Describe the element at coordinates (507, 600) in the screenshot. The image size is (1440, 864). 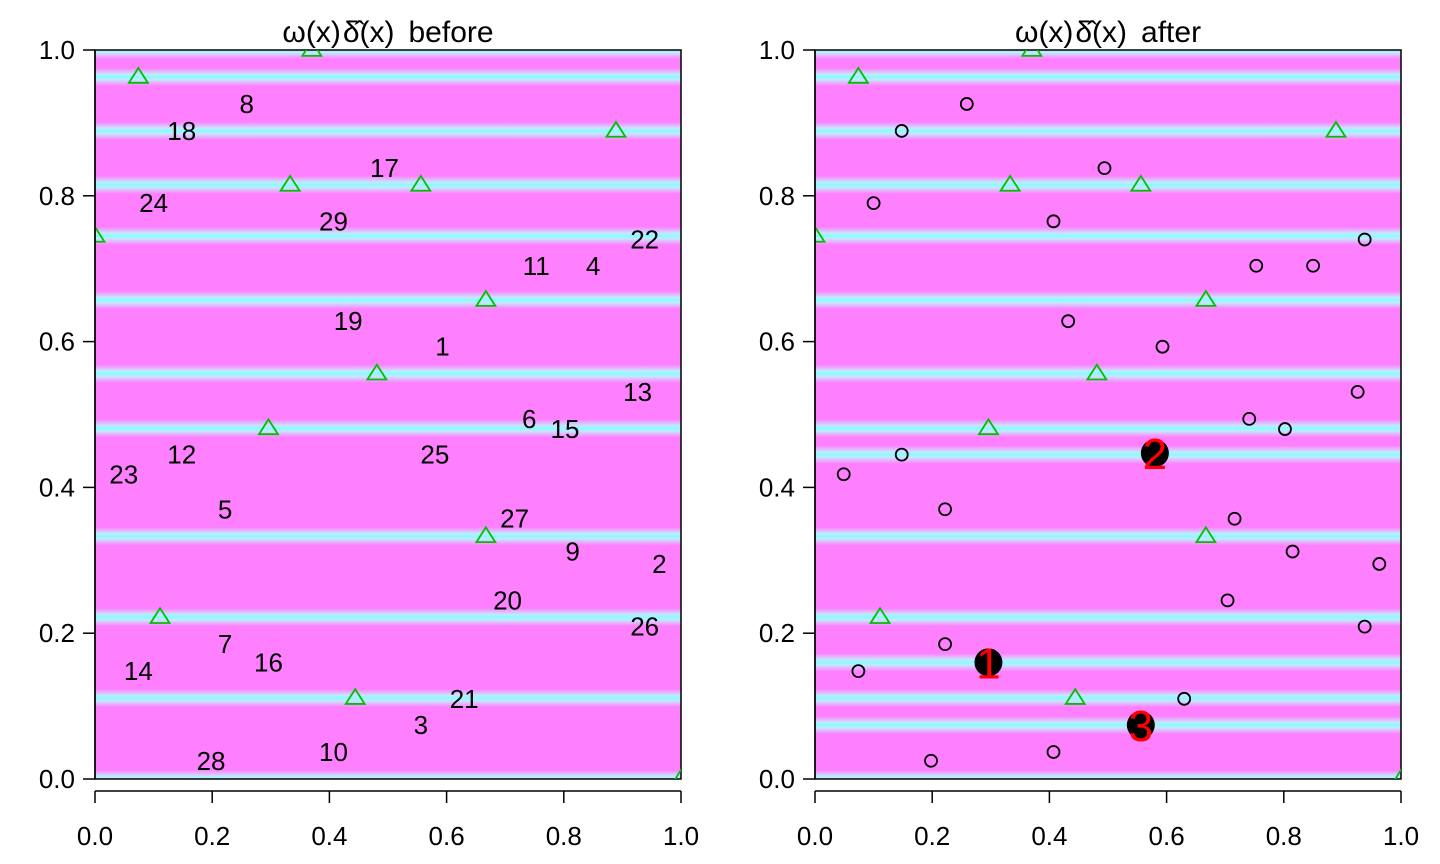
I see `candidate-label: 20` at that location.